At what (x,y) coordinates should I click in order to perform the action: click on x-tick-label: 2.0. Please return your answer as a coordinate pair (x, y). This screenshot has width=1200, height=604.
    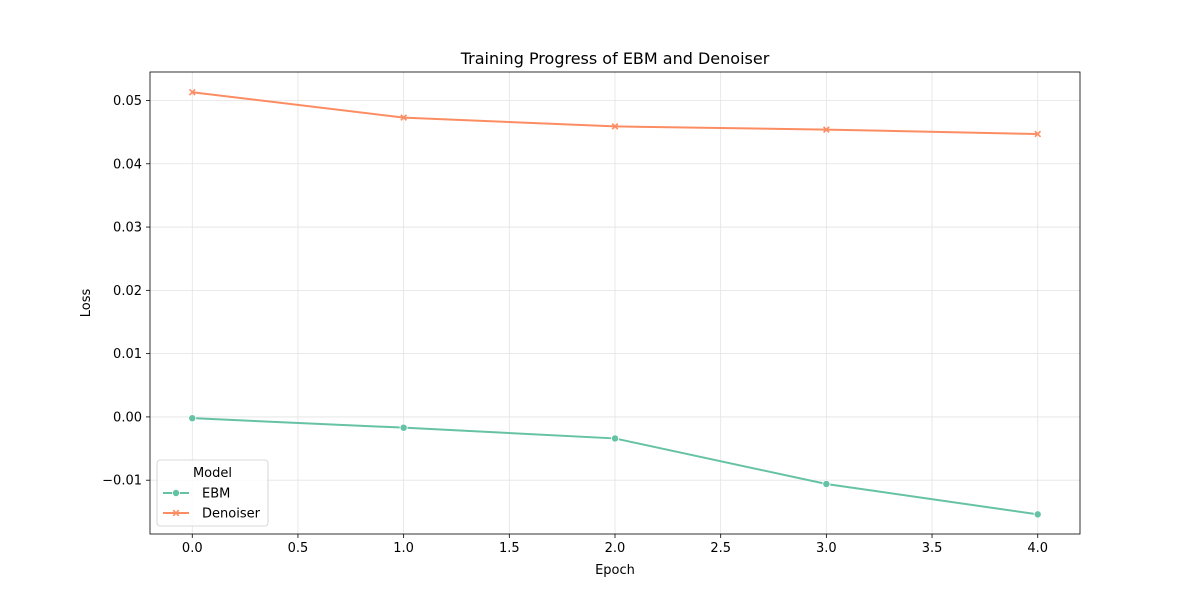
    Looking at the image, I should click on (615, 548).